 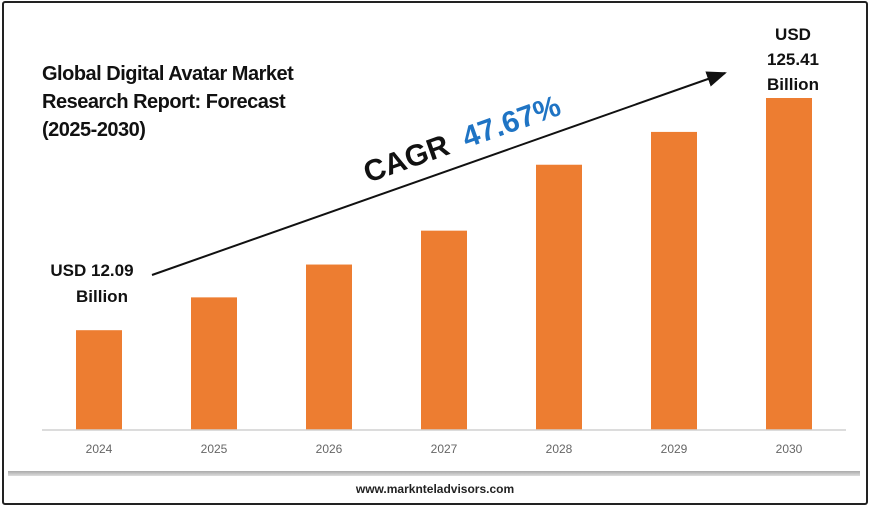 What do you see at coordinates (435, 489) in the screenshot?
I see `footer-website: www.marknteladvisors.com` at bounding box center [435, 489].